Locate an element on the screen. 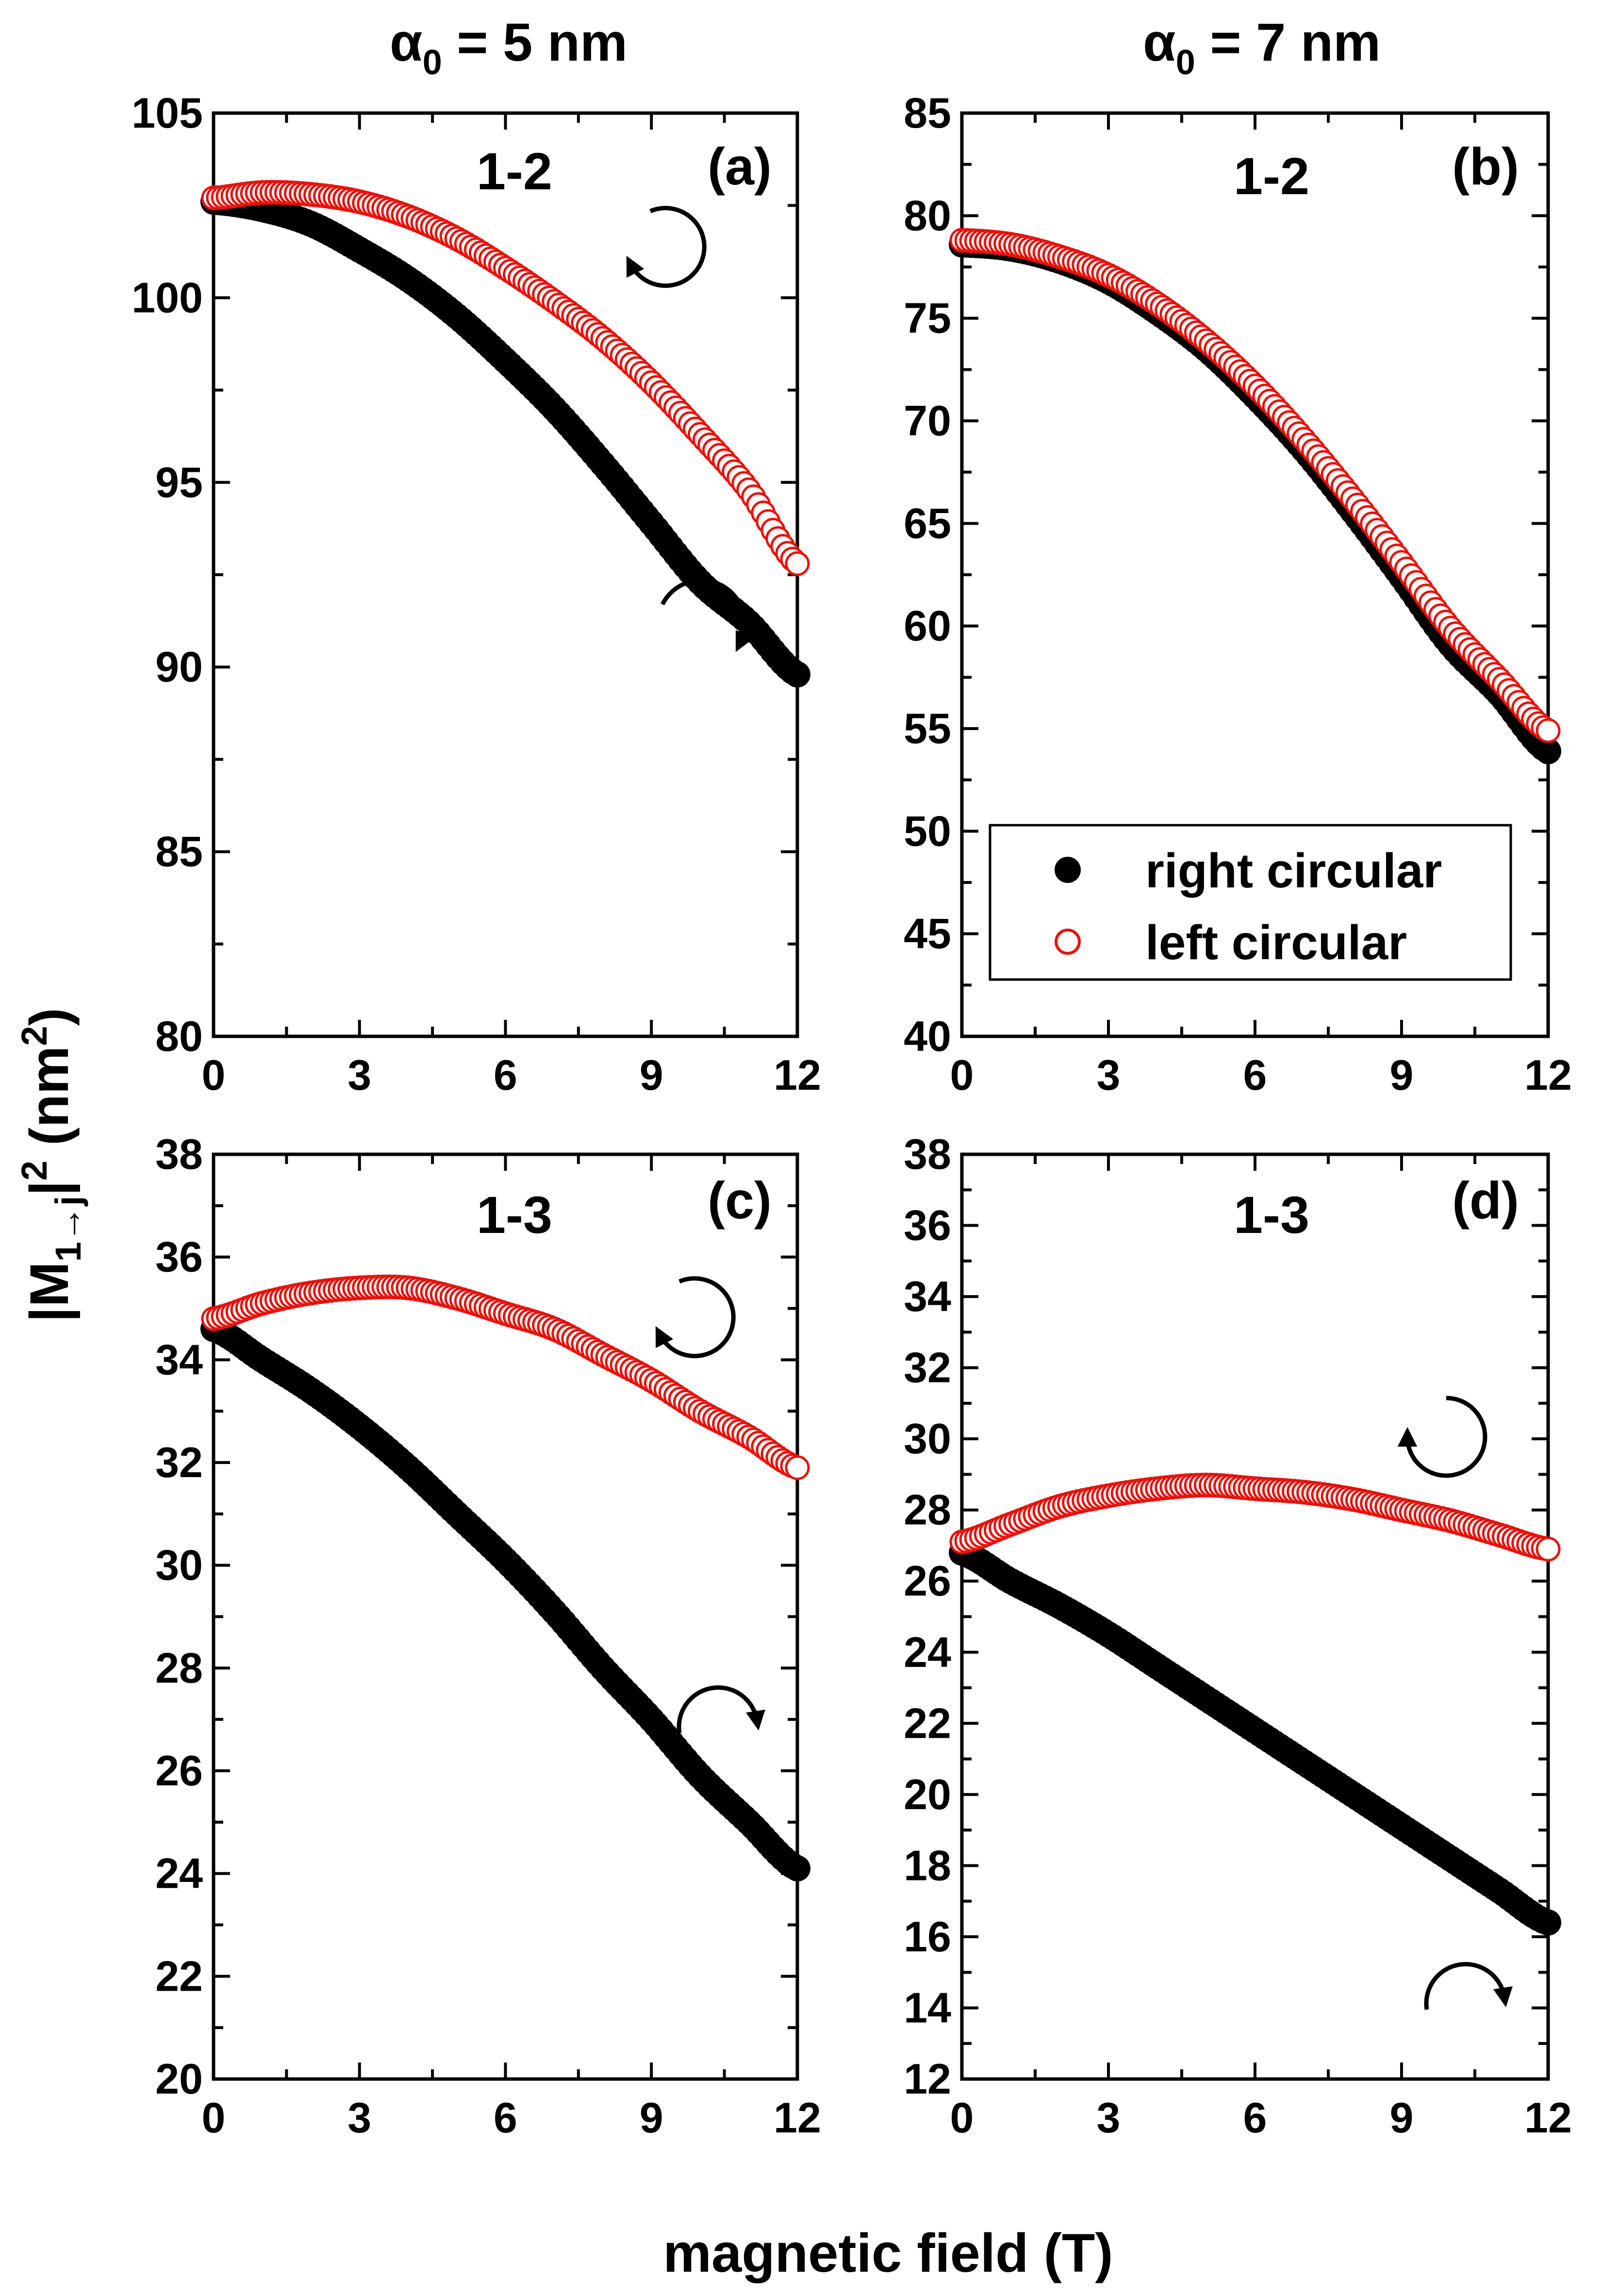  clockwise-arrow-icon is located at coordinates (714, 2289).